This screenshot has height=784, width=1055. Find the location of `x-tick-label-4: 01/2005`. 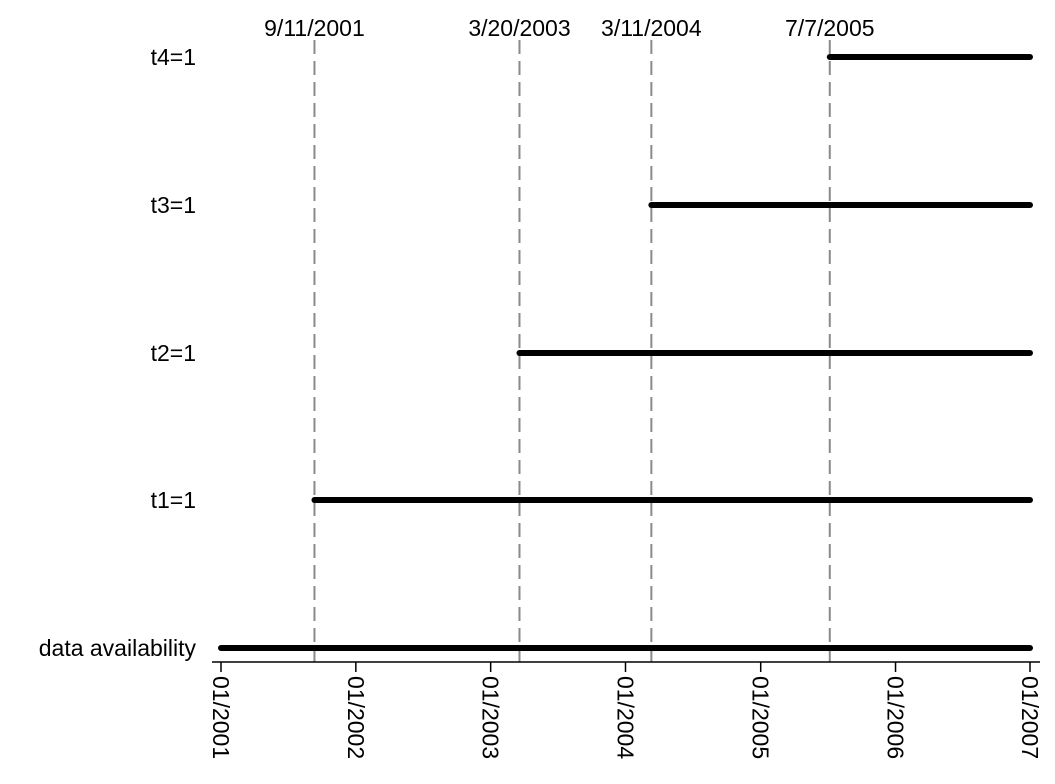

x-tick-label-4: 01/2005 is located at coordinates (761, 717).